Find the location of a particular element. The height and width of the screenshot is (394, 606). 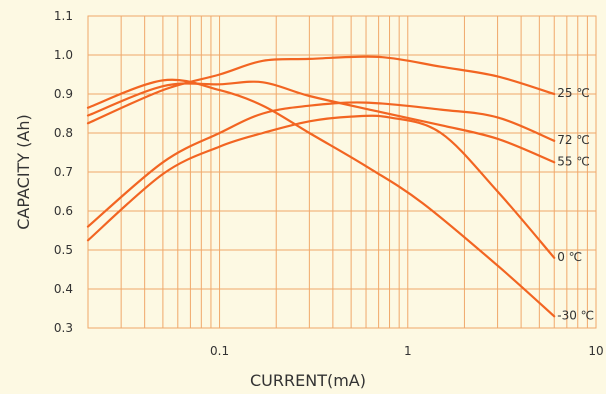

y-tick-label: 0.6 is located at coordinates (63, 211).